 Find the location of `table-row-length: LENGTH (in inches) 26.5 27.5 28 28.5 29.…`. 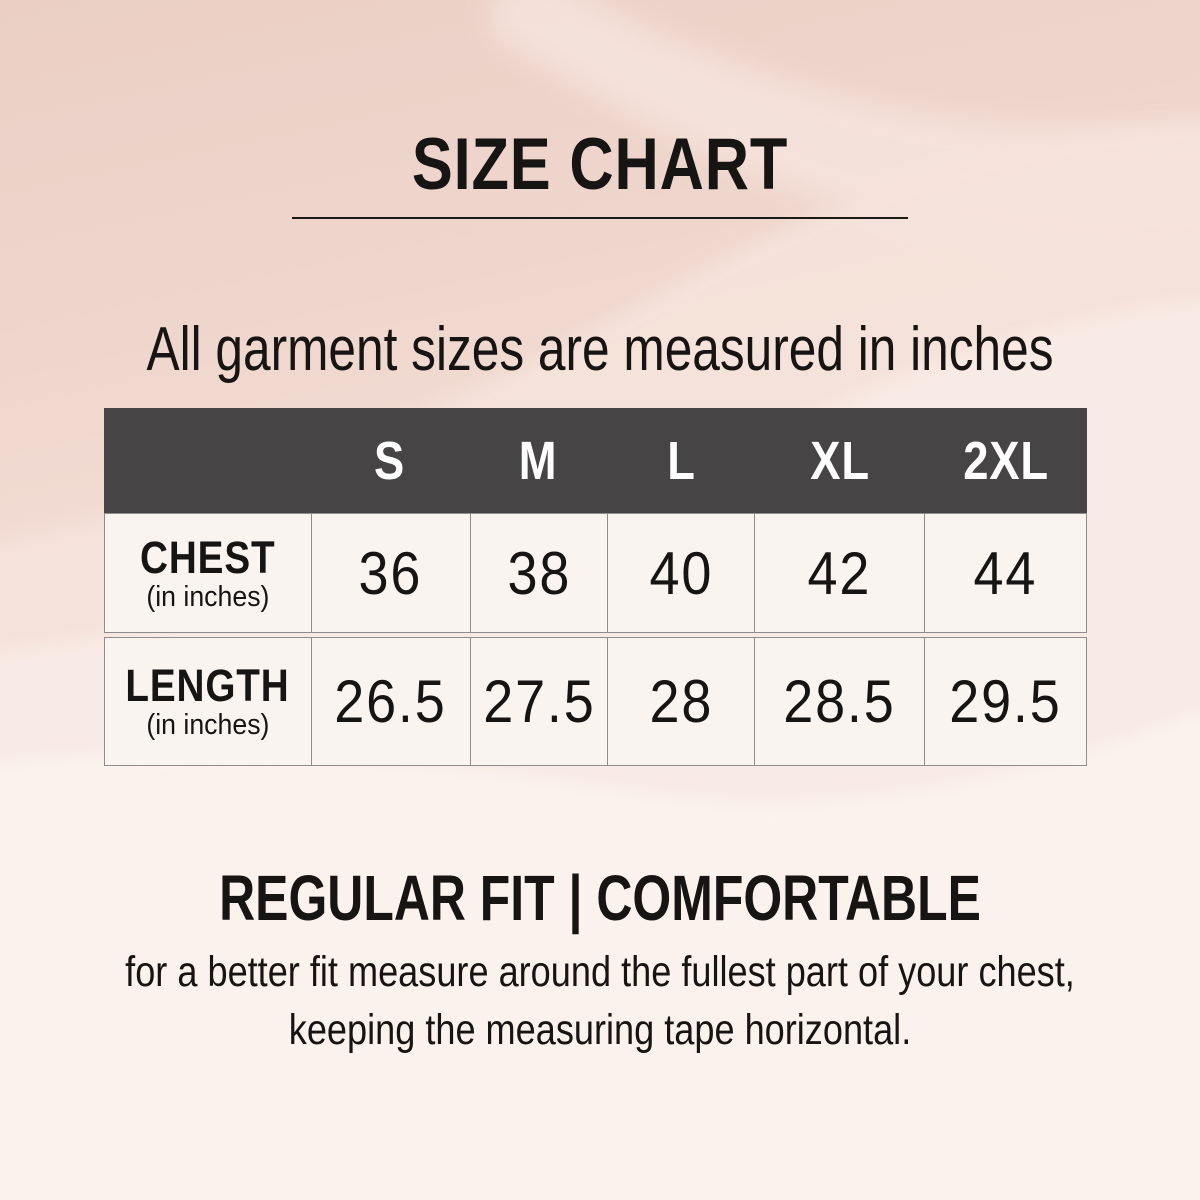

table-row-length: LENGTH (in inches) 26.5 27.5 28 28.5 29.… is located at coordinates (595, 701).